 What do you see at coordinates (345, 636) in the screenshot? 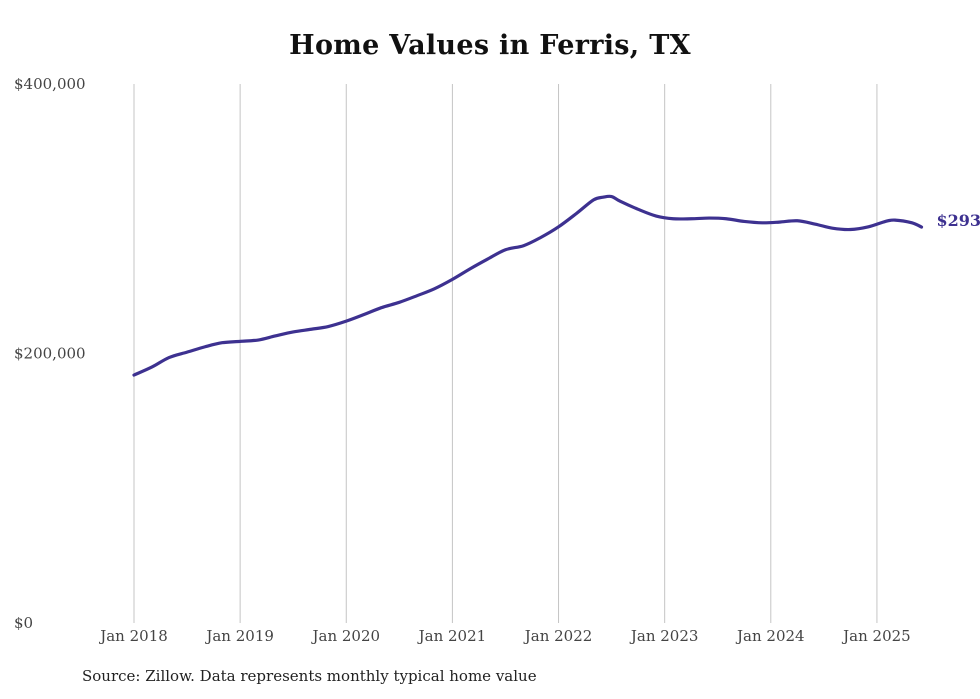
I see `x-tick-label: Jan 2020` at bounding box center [345, 636].